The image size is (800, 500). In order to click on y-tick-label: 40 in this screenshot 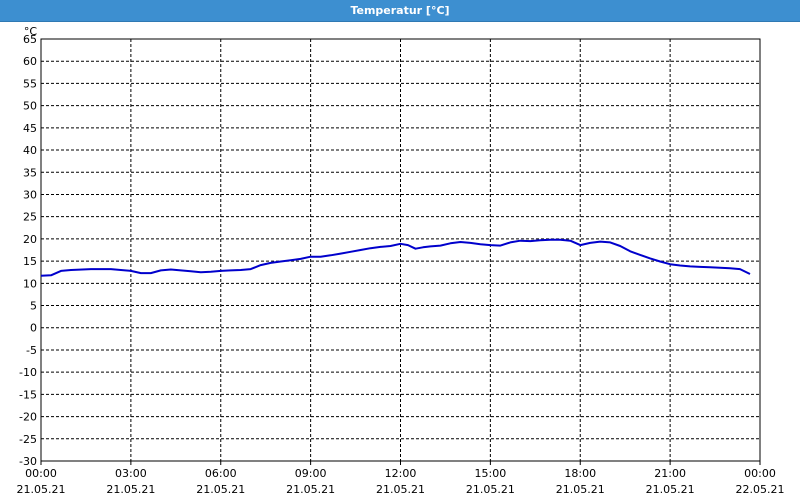, I will do `click(30, 150)`.